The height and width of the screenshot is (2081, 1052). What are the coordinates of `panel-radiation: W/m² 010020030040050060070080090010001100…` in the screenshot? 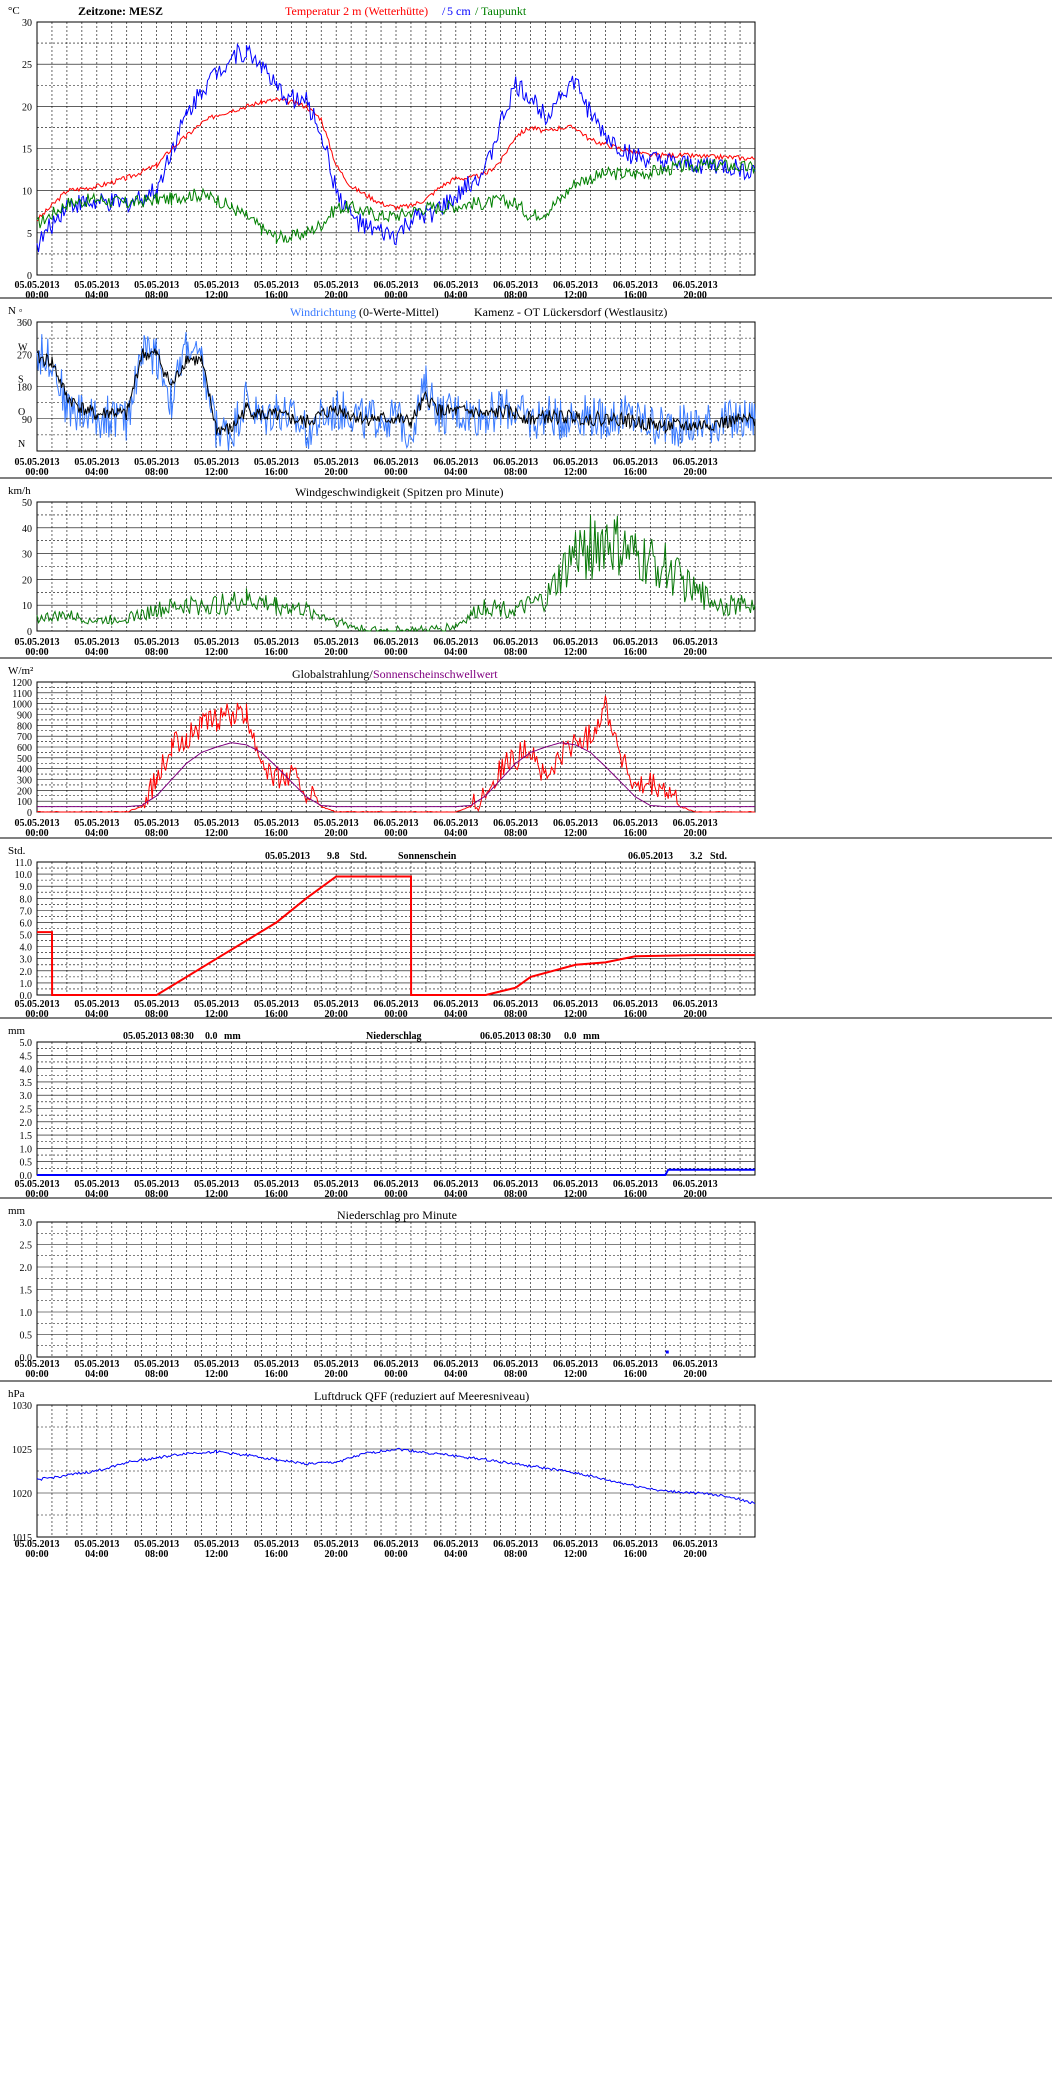 It's located at (526, 748).